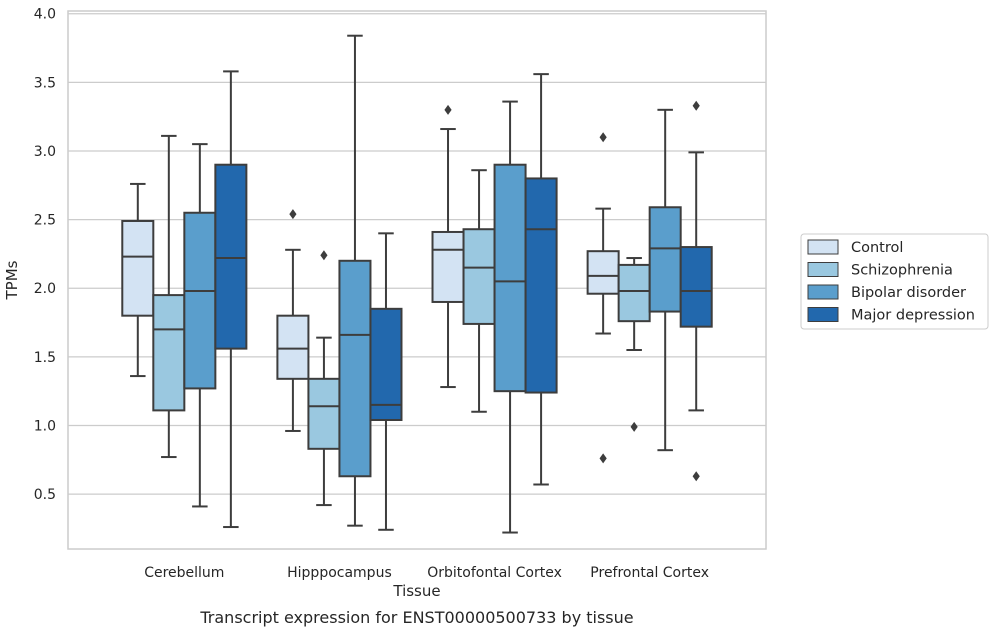  What do you see at coordinates (908, 293) in the screenshot?
I see `legend-label: Bipolar disorder` at bounding box center [908, 293].